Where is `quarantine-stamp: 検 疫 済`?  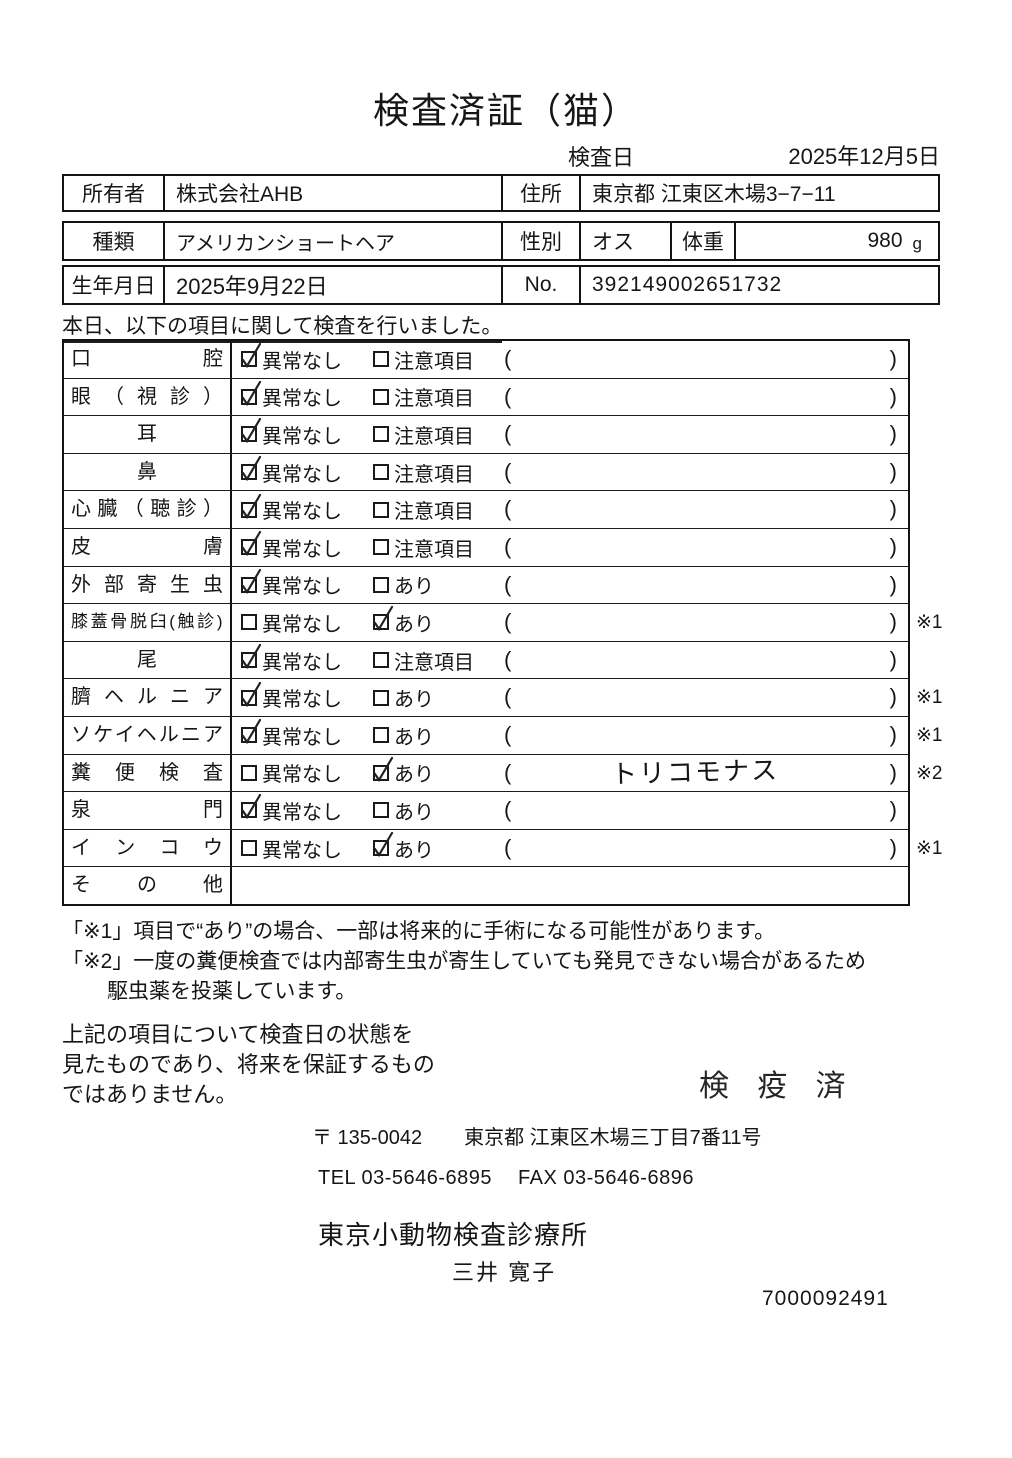 quarantine-stamp: 検 疫 済 is located at coordinates (777, 1086).